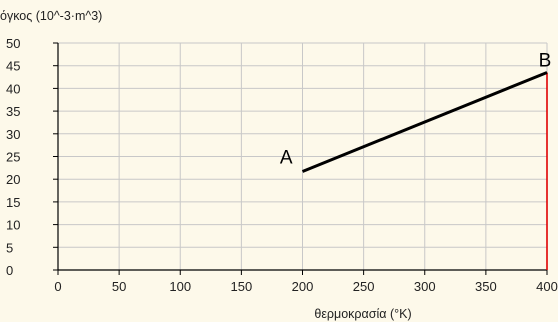  Describe the element at coordinates (13, 202) in the screenshot. I see `y-tick-label: 15` at that location.